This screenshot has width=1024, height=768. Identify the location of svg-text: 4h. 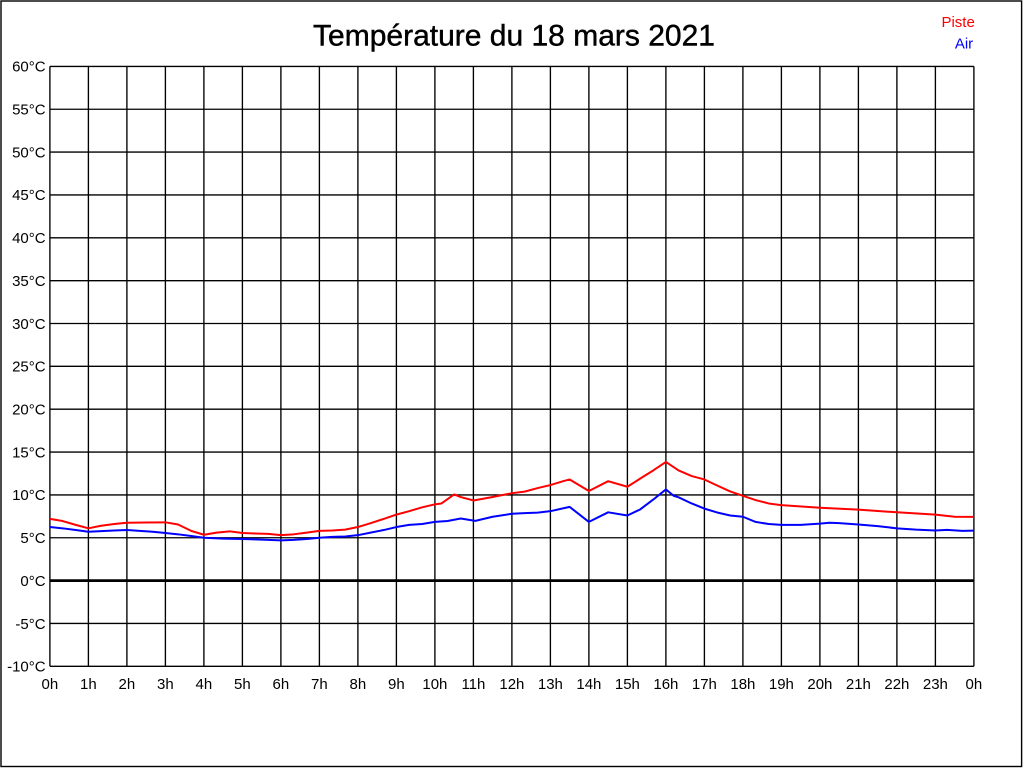
(204, 684).